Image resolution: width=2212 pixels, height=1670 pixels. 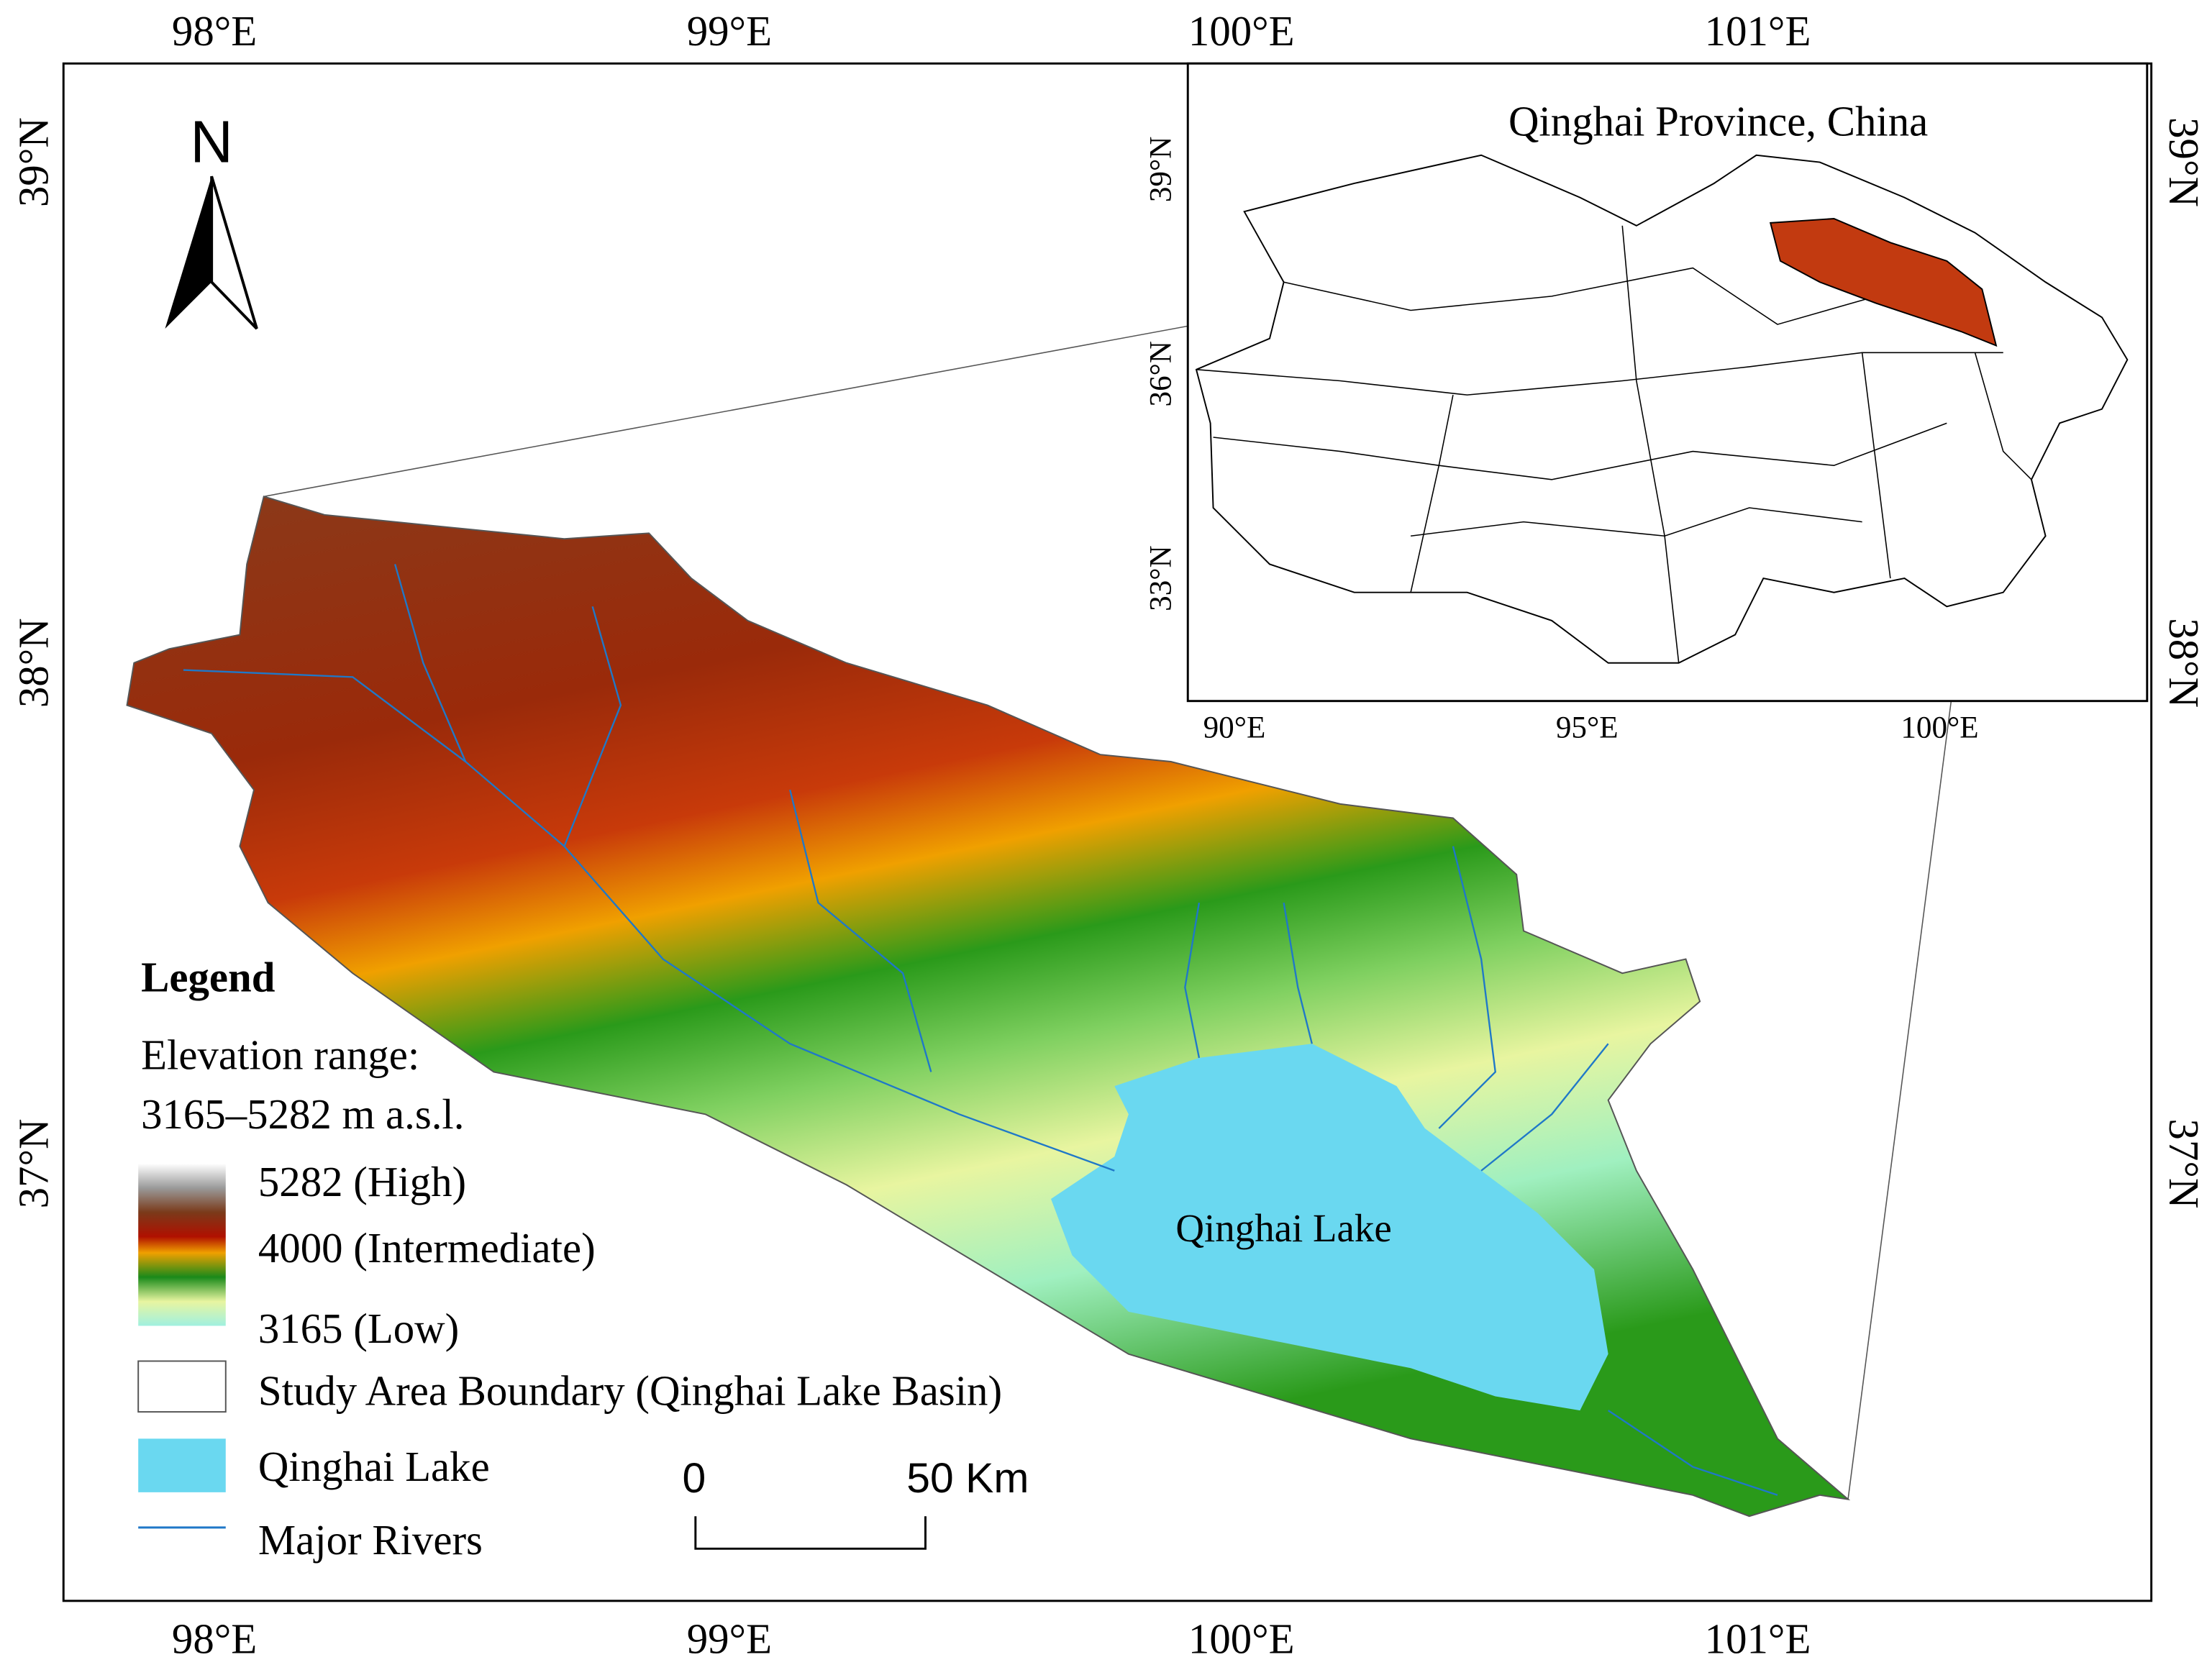 I want to click on elevation-swatch, so click(x=182, y=1245).